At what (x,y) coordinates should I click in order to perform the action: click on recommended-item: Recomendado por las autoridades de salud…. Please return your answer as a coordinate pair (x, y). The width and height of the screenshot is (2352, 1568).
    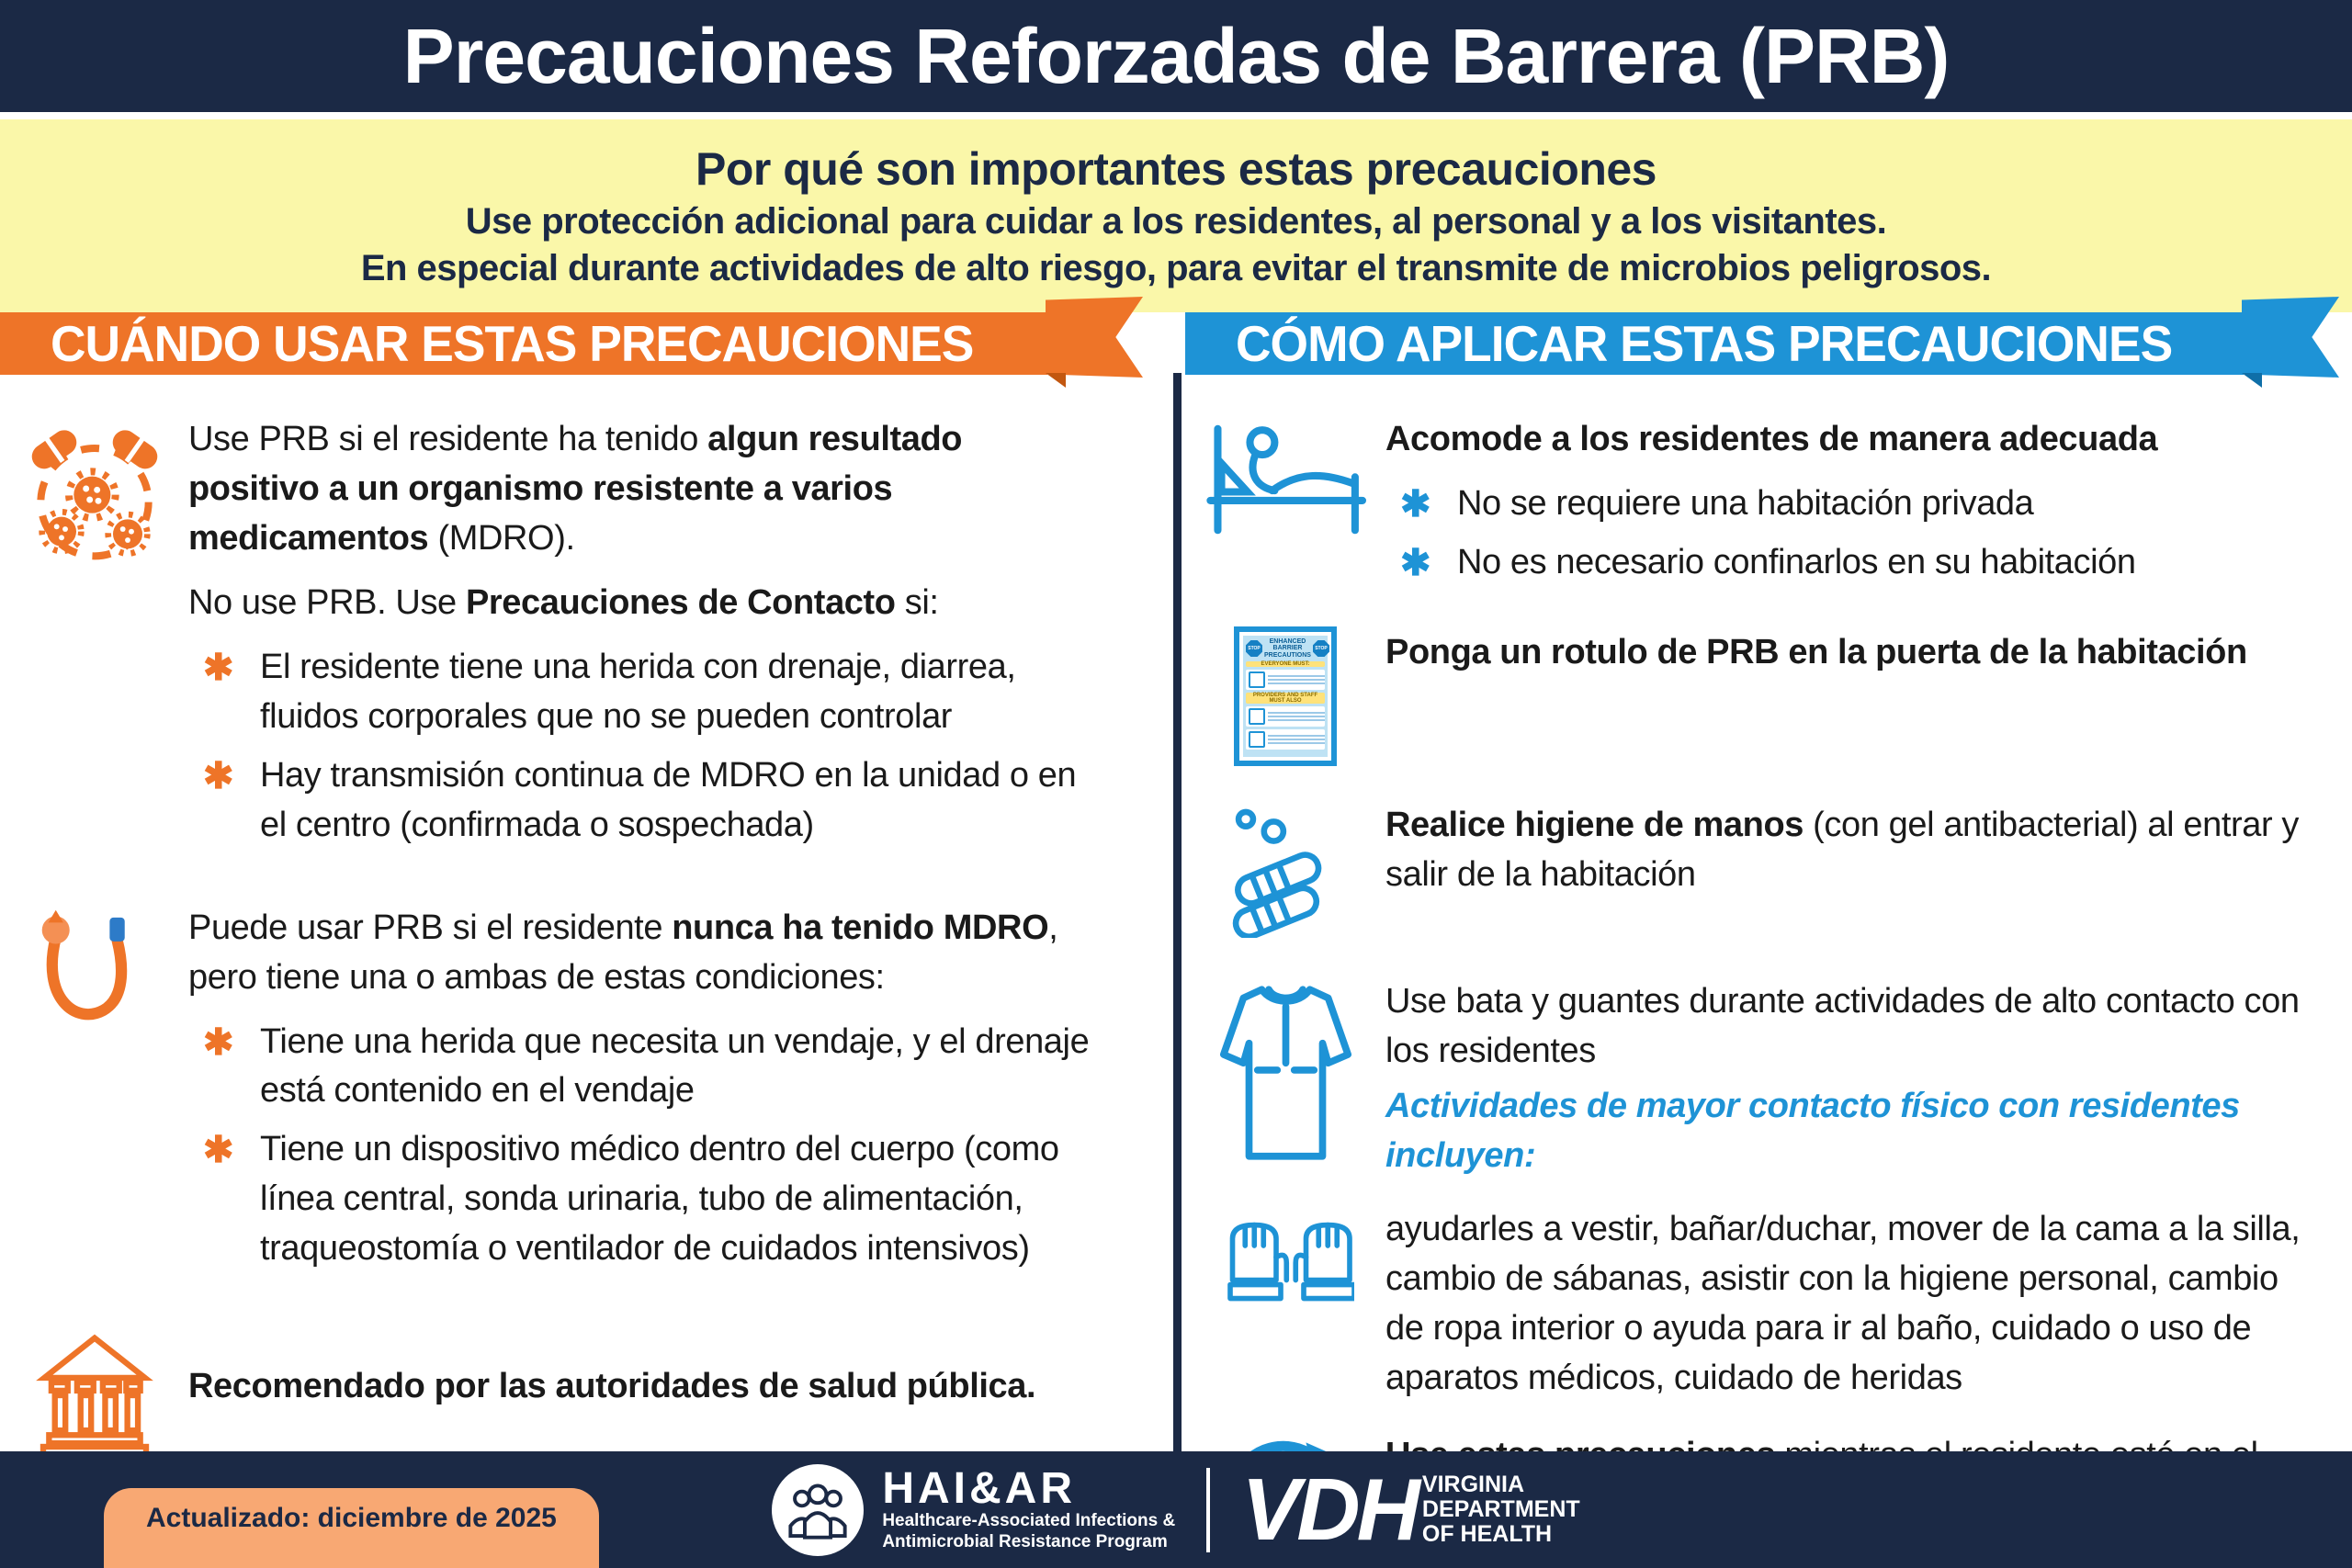
    Looking at the image, I should click on (586, 1395).